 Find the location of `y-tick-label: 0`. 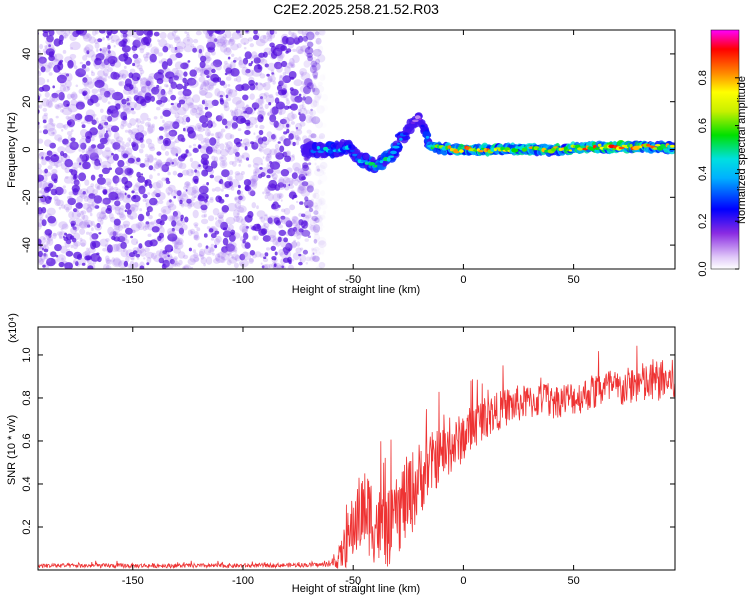

y-tick-label: 0 is located at coordinates (27, 149).